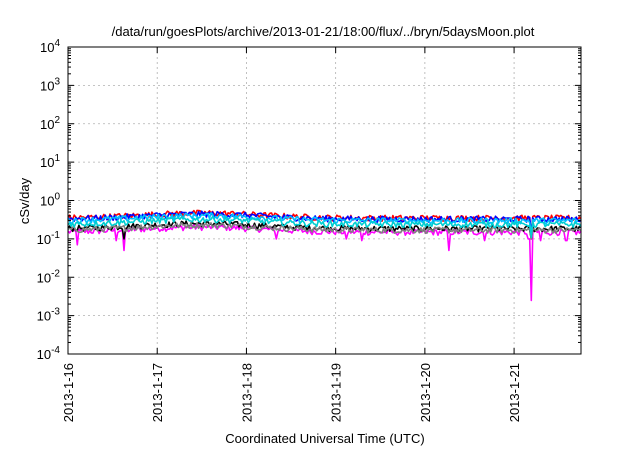 The image size is (640, 453). I want to click on y-tick-label: 10⁻³, so click(49, 315).